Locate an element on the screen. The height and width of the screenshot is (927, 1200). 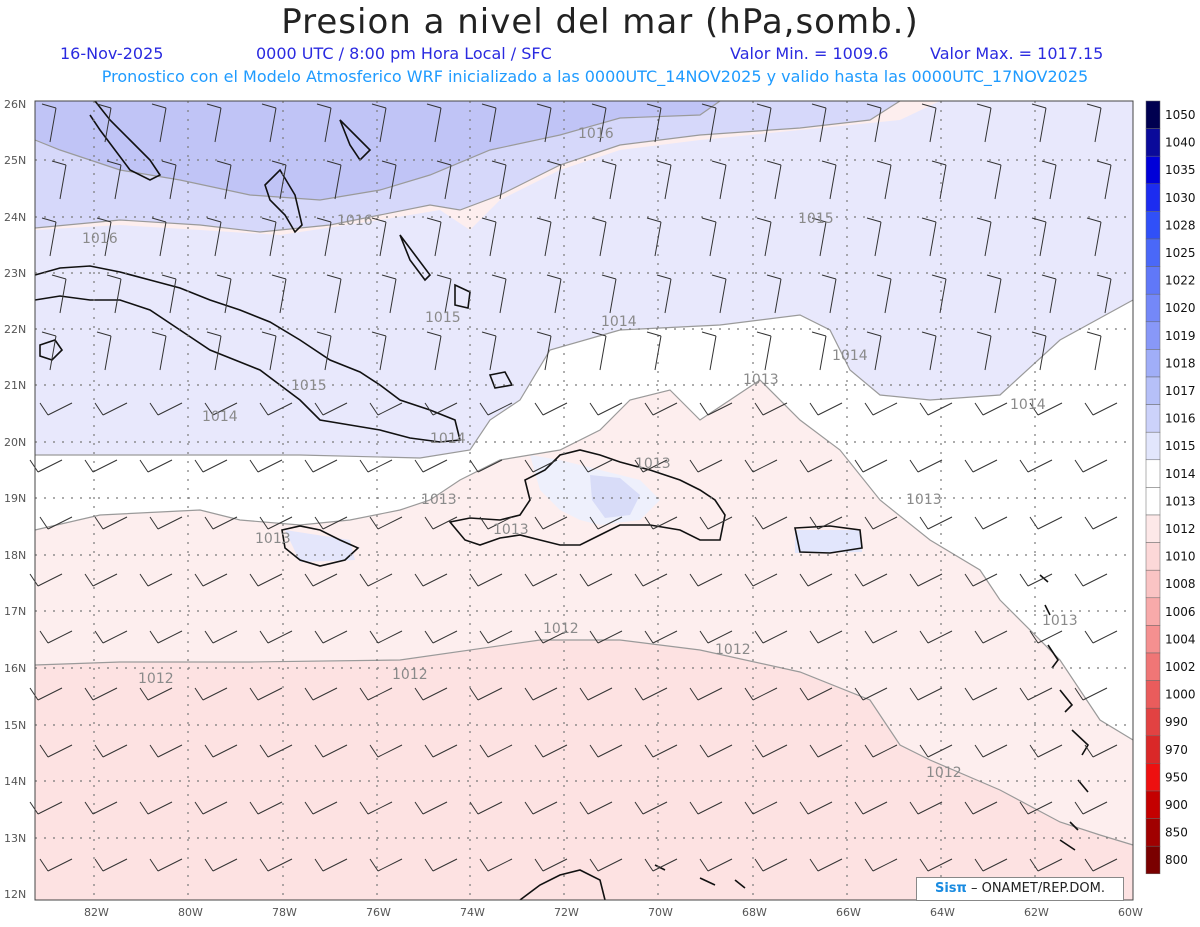
lat-label: 14N is located at coordinates (15, 781).